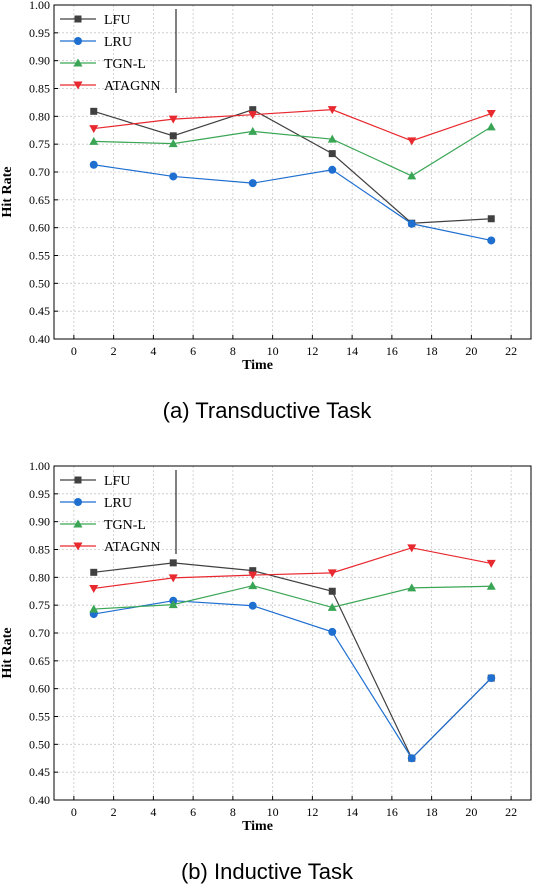 Image resolution: width=534 pixels, height=886 pixels. What do you see at coordinates (268, 410) in the screenshot?
I see `chart-caption: (a) Transductive Task` at bounding box center [268, 410].